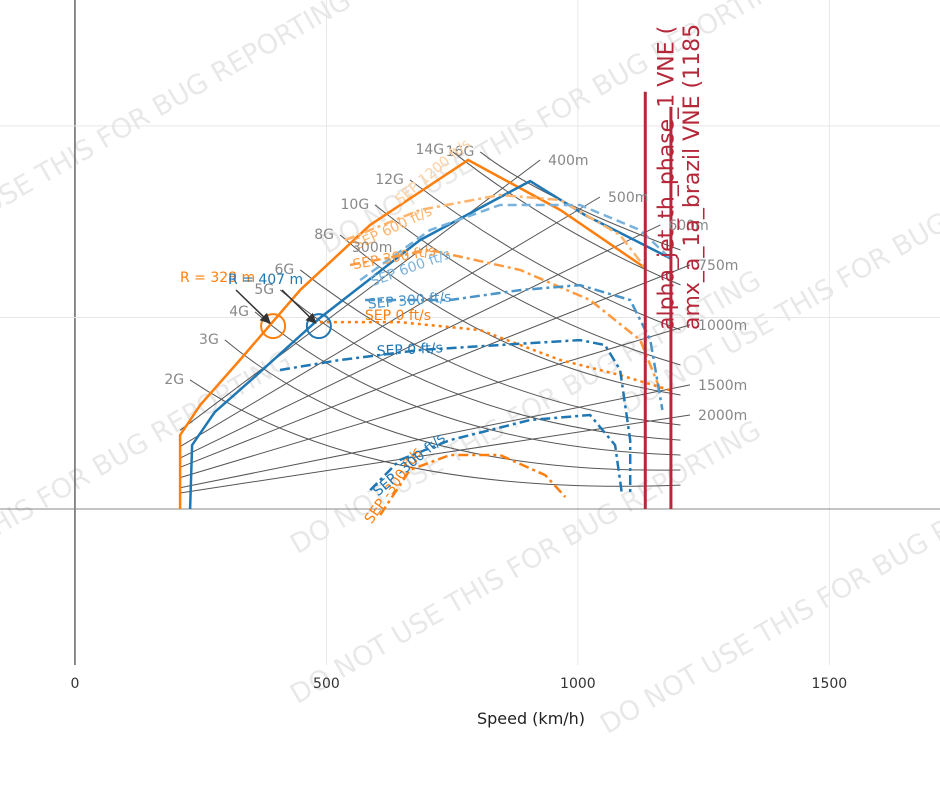 The height and width of the screenshot is (797, 940). What do you see at coordinates (324, 235) in the screenshot?
I see `g-label: 8G` at bounding box center [324, 235].